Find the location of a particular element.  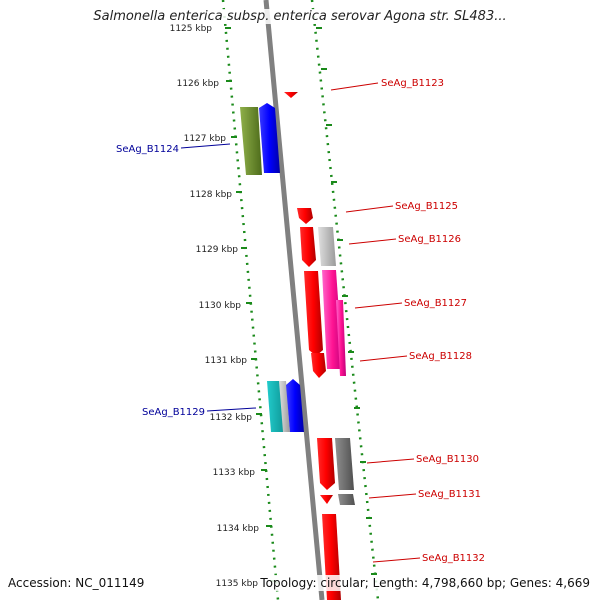

tick-label: 1130 kbp is located at coordinates (220, 306).